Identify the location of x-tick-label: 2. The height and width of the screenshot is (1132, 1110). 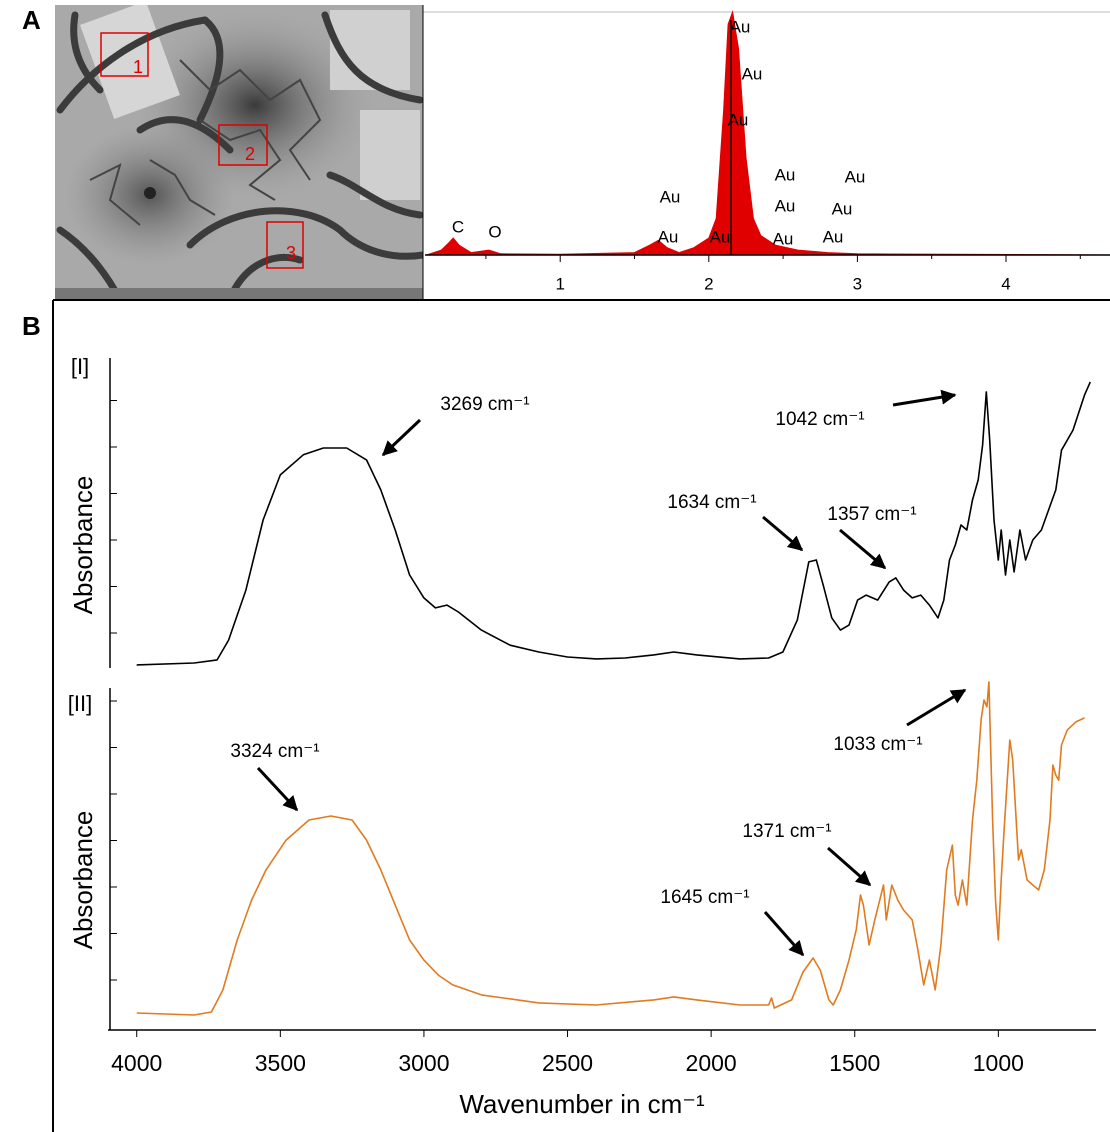
(708, 283).